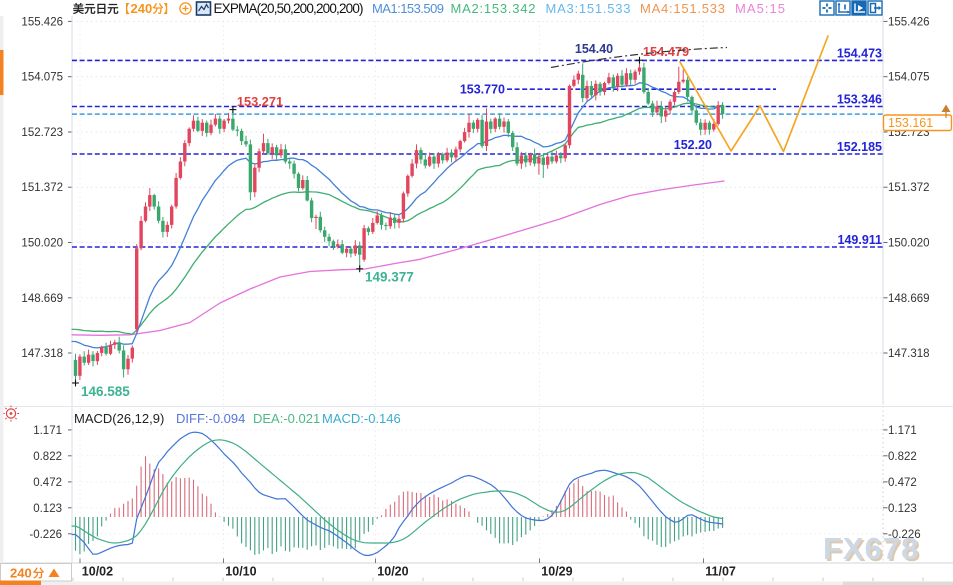 This screenshot has height=585, width=953. Describe the element at coordinates (289, 8) in the screenshot. I see `svg-text: EXPMA(20,50,200,200,200)` at that location.